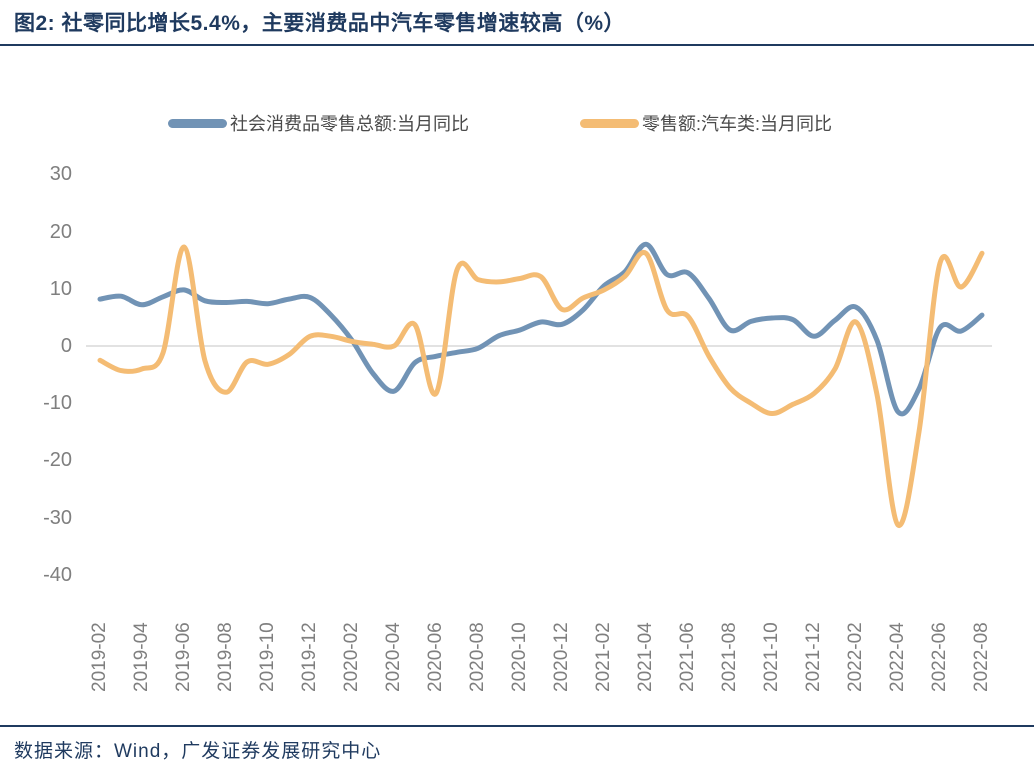 Image resolution: width=1034 pixels, height=779 pixels. What do you see at coordinates (225, 657) in the screenshot?
I see `x-tick-label: 2019-08` at bounding box center [225, 657].